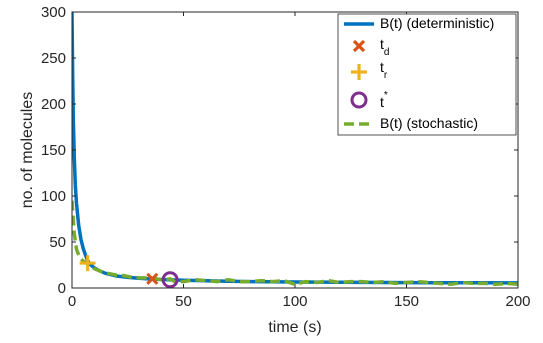 Image resolution: width=543 pixels, height=343 pixels. Describe the element at coordinates (170, 279) in the screenshot. I see `marker-tstar` at that location.